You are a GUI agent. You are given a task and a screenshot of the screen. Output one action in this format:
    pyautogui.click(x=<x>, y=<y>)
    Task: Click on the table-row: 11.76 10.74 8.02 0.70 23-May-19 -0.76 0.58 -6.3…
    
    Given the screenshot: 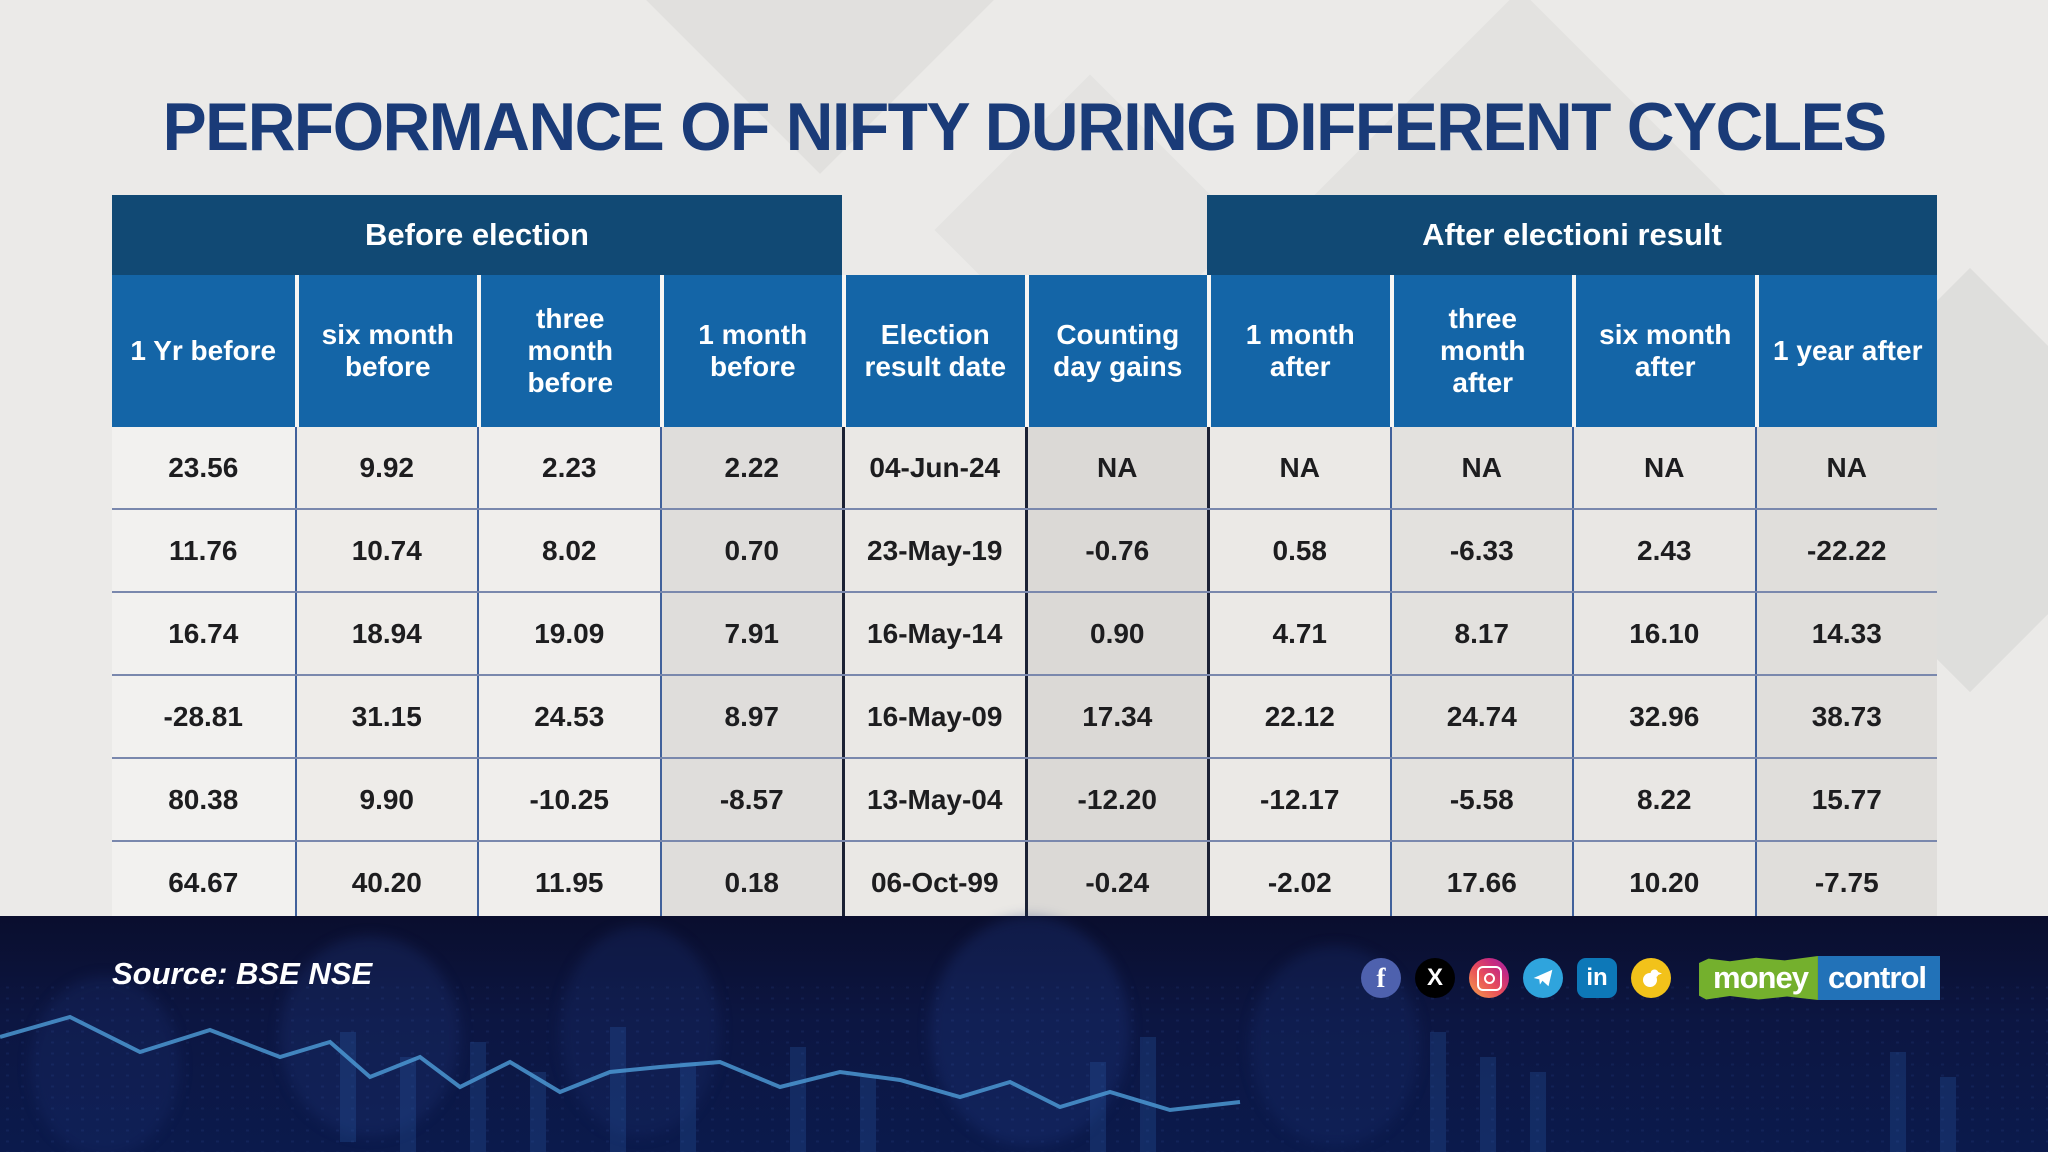 What is the action you would take?
    pyautogui.click(x=1024, y=549)
    